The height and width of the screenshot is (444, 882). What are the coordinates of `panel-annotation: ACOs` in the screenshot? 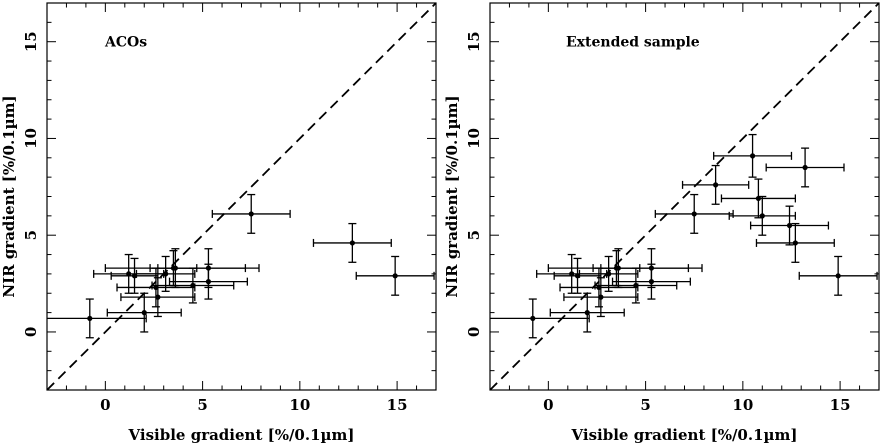 It's located at (125, 43).